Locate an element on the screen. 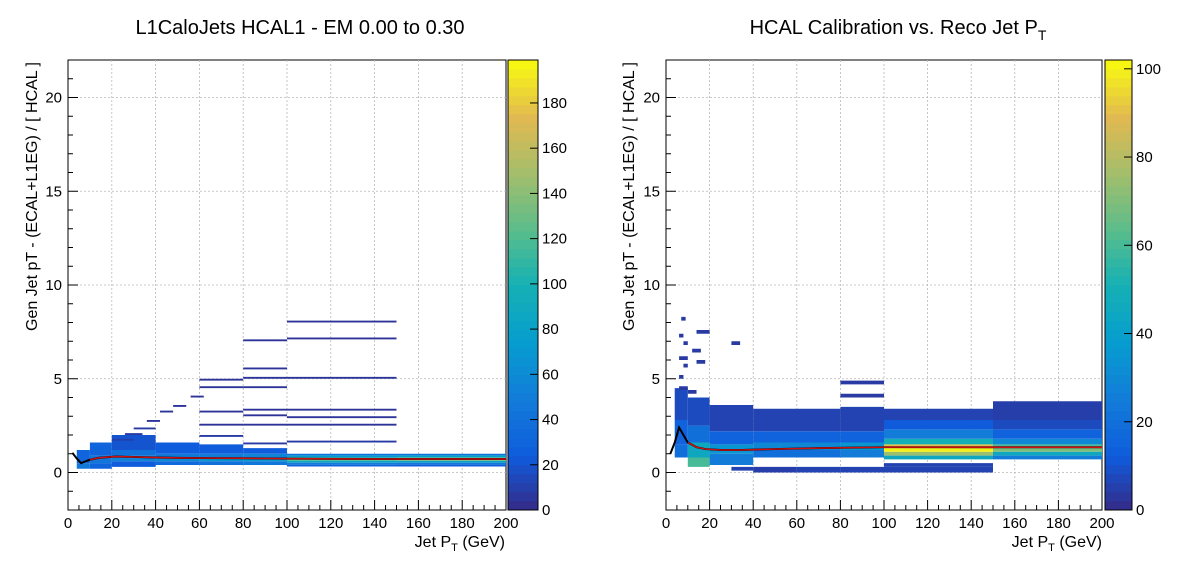 This screenshot has height=577, width=1196. left-y-tick-label: 5 is located at coordinates (58, 379).